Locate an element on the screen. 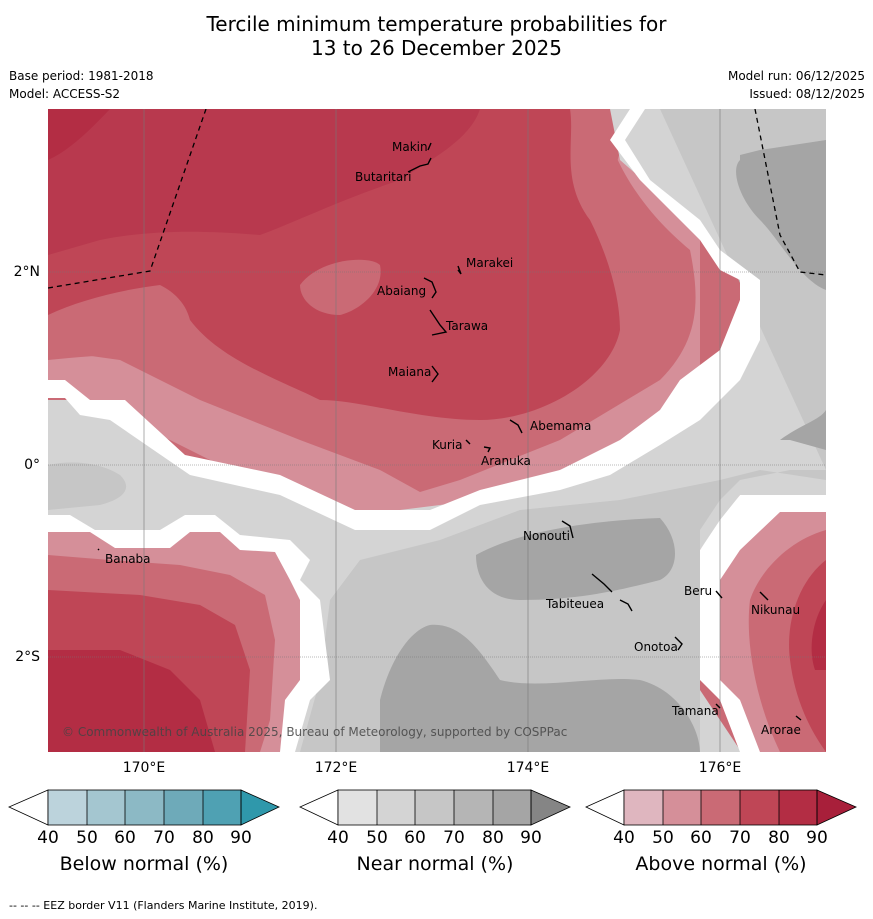 The height and width of the screenshot is (919, 873). title-line-2: 13 to 26 December 2025 is located at coordinates (436, 48).